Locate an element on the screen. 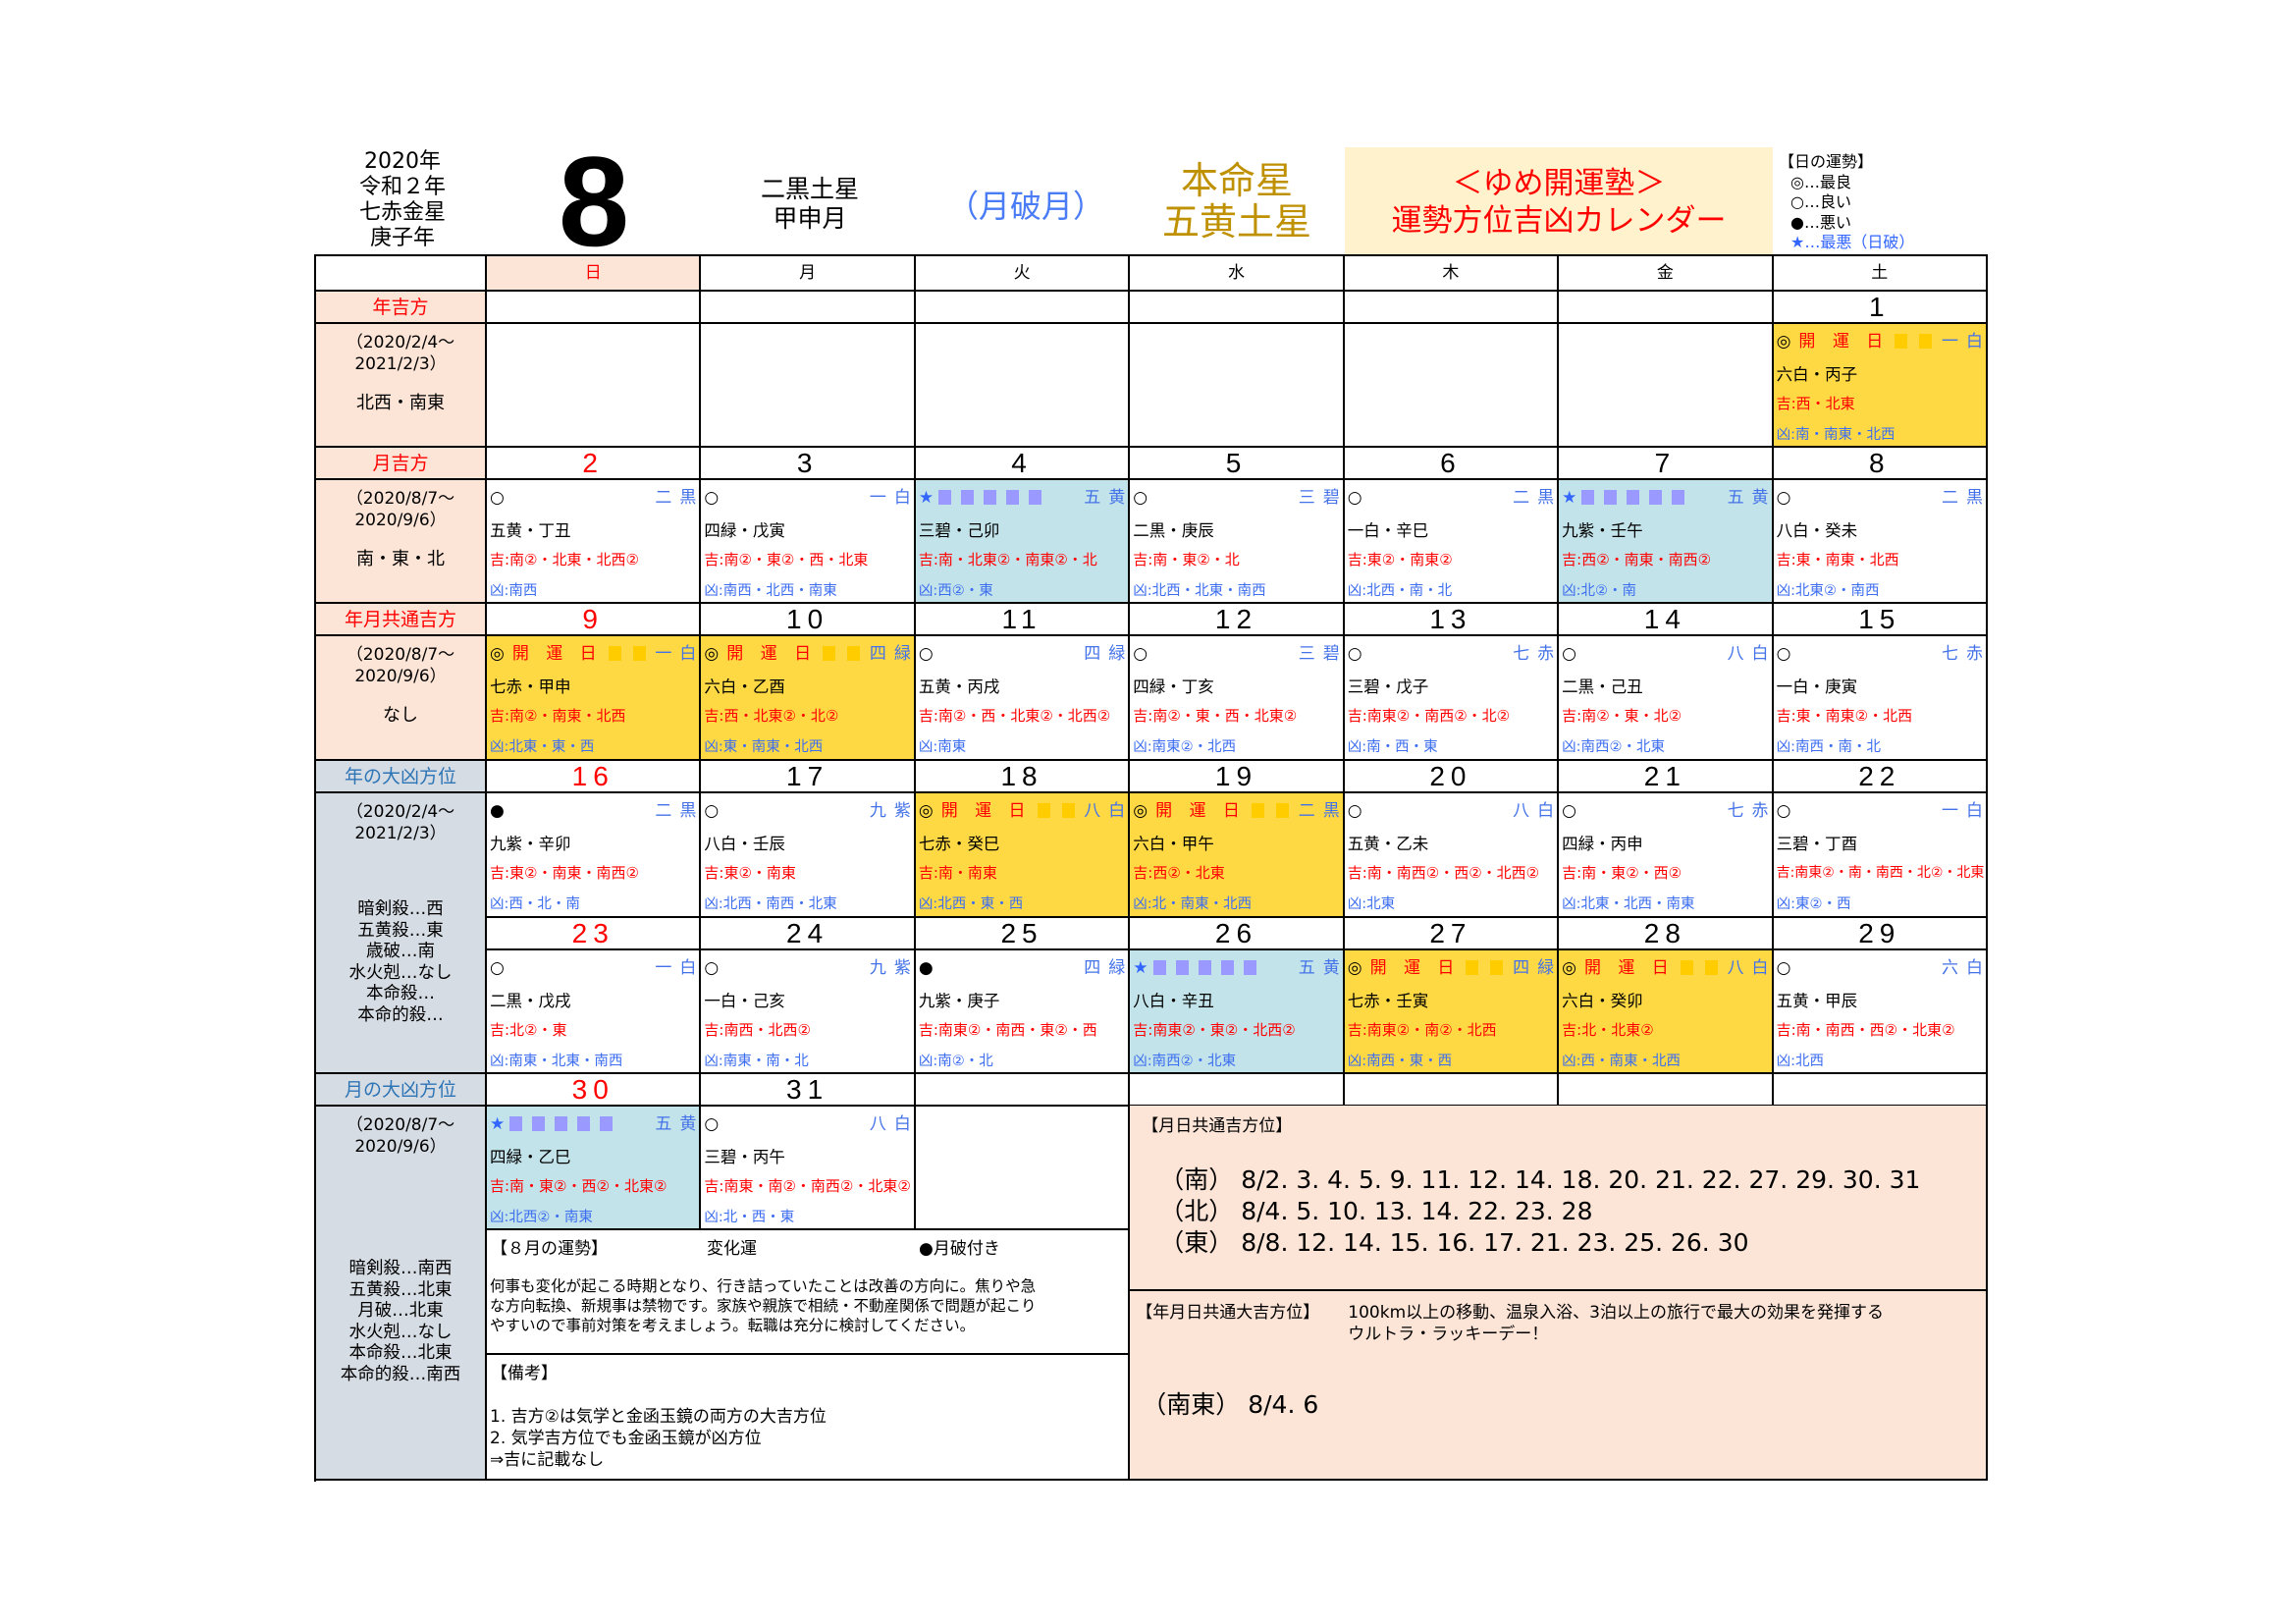 The width and height of the screenshot is (2296, 1624). day-cell: ○ 三碧 二黒・庚辰 吉:南・東②・北 凶:北西・北東・南西 is located at coordinates (1237, 542).